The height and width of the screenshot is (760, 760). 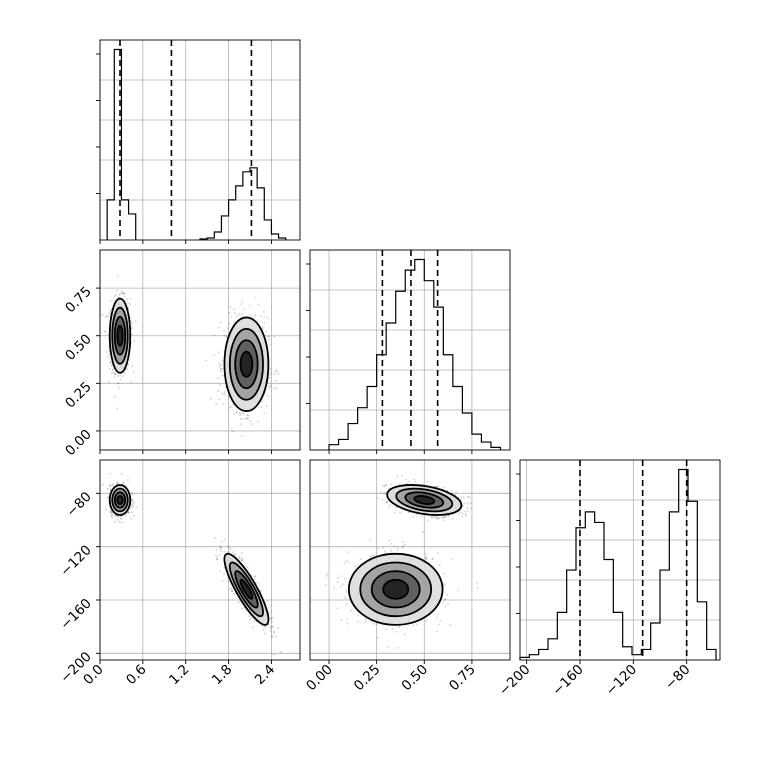 What do you see at coordinates (620, 560) in the screenshot?
I see `grid` at bounding box center [620, 560].